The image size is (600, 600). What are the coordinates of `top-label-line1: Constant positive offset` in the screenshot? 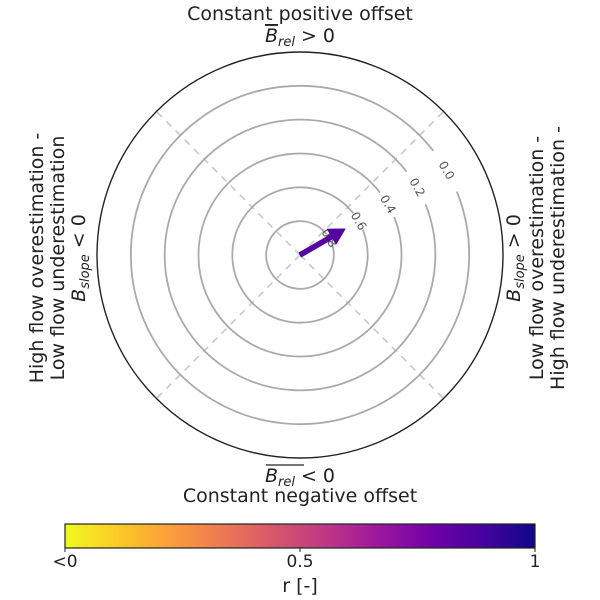 It's located at (300, 14).